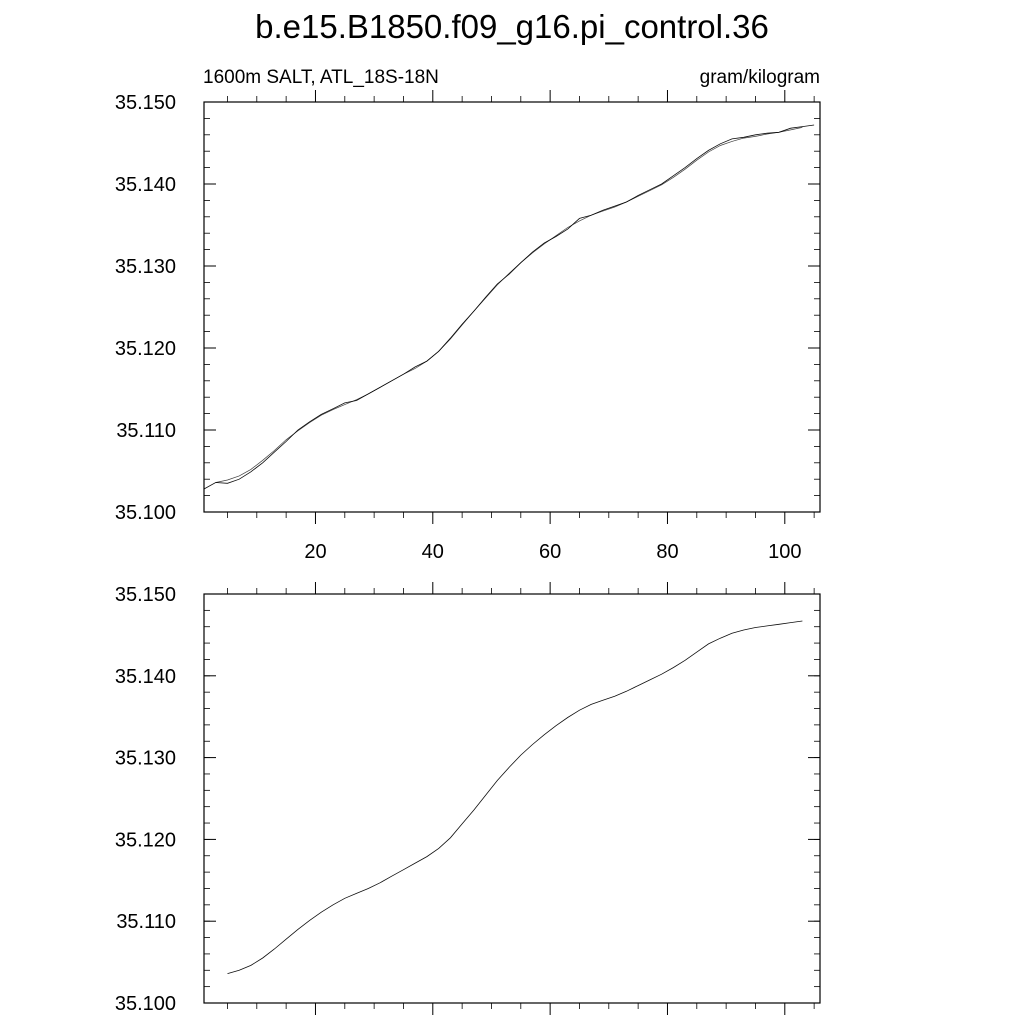  I want to click on top-x-tick-label: 100, so click(784, 552).